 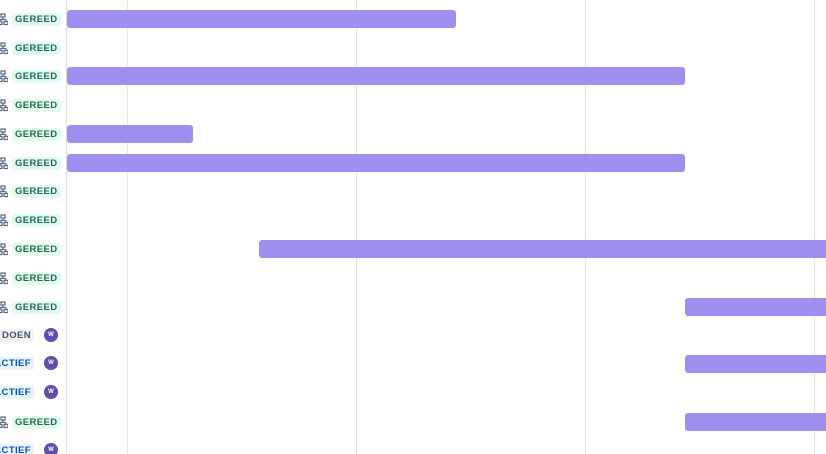 What do you see at coordinates (66, 227) in the screenshot?
I see `column-divider` at bounding box center [66, 227].